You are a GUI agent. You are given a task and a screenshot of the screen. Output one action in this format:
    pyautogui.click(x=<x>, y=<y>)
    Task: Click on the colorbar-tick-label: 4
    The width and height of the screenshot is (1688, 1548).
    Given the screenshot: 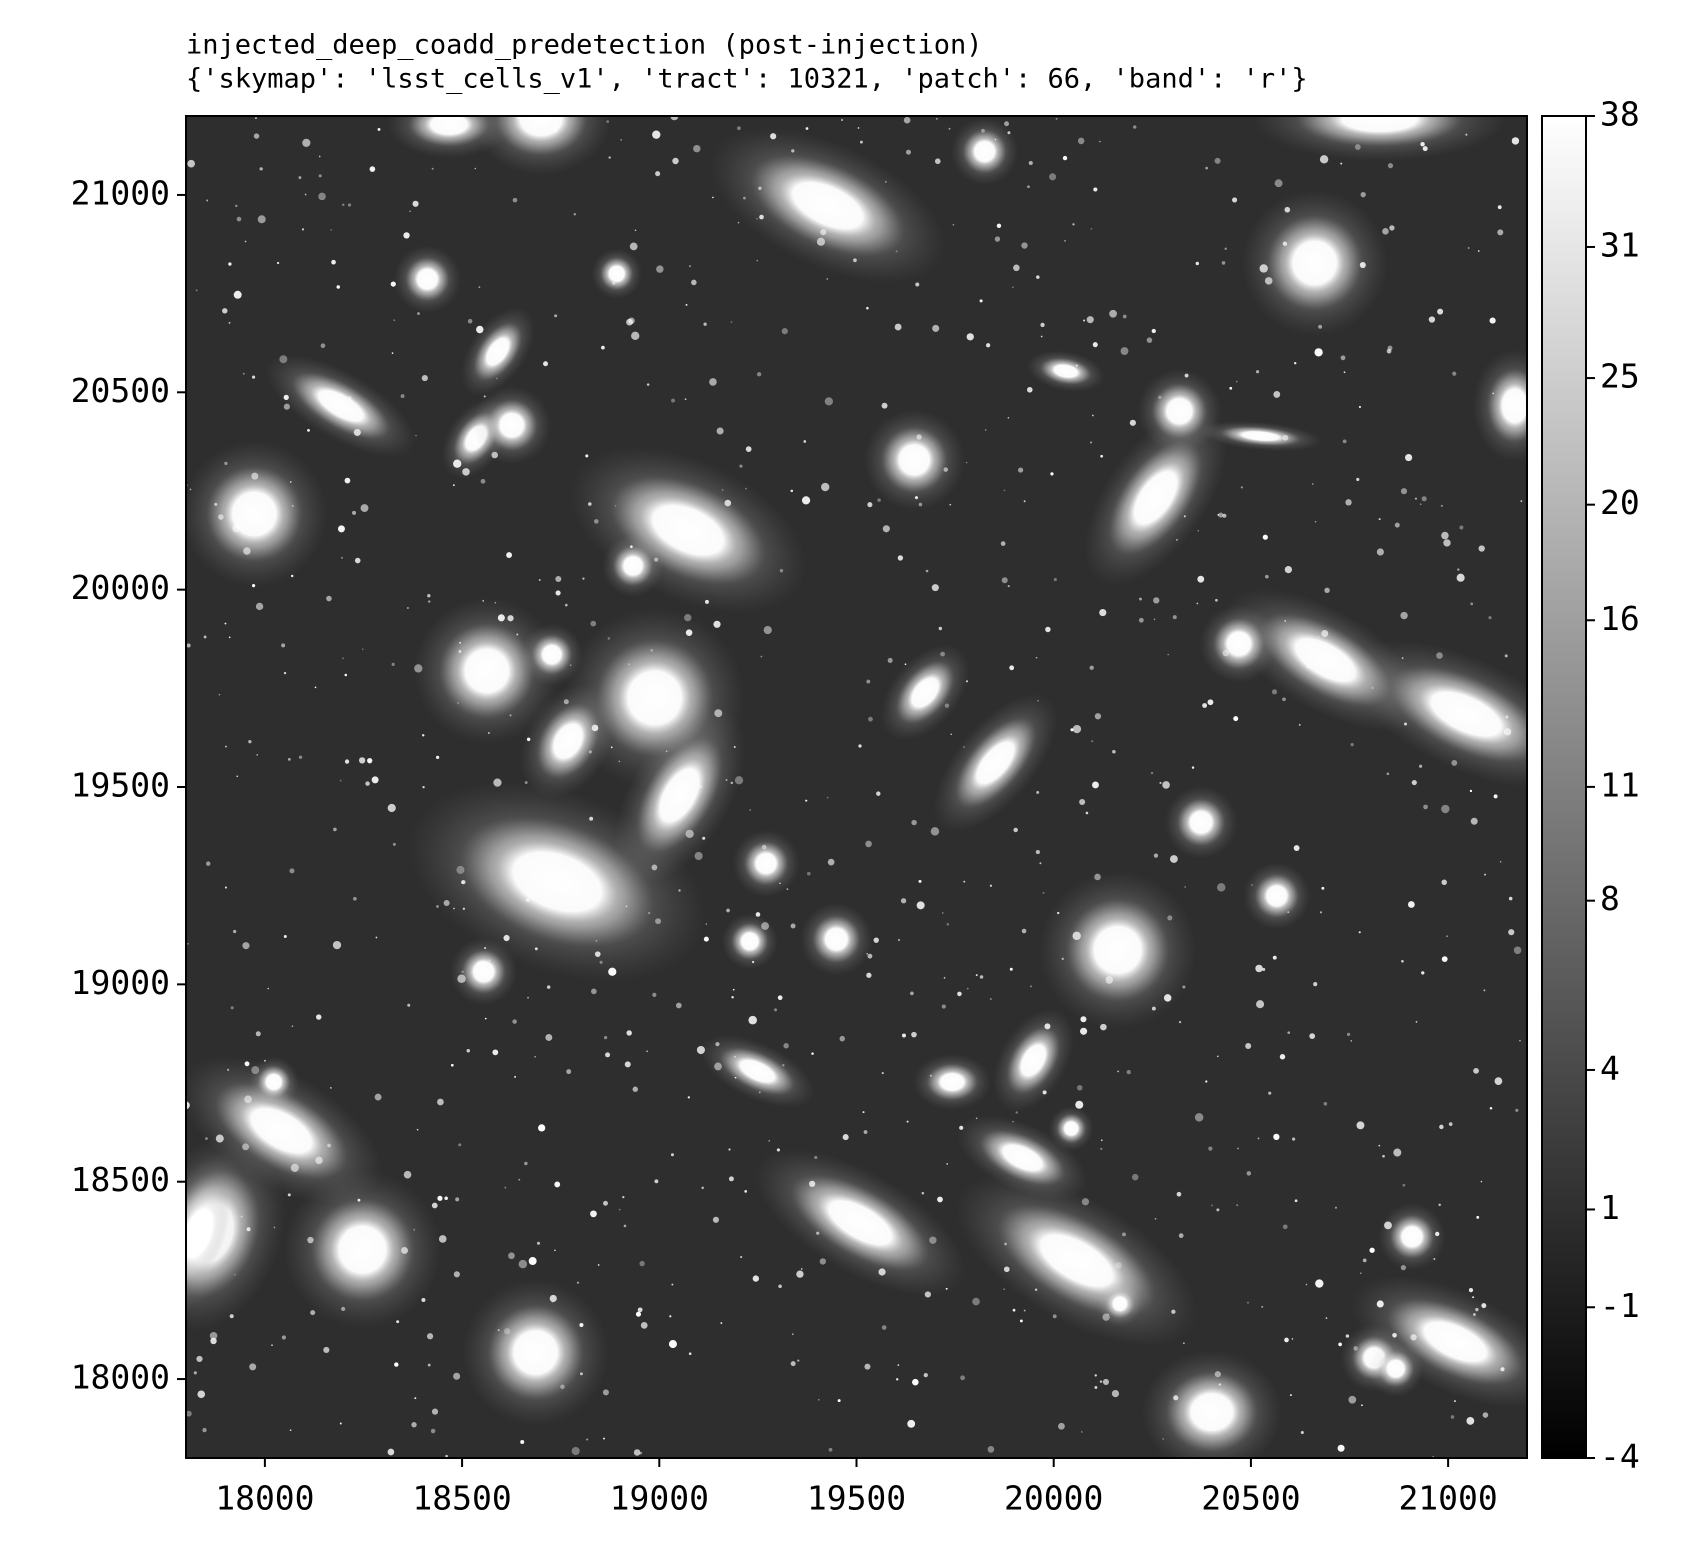 What is the action you would take?
    pyautogui.click(x=1610, y=1067)
    